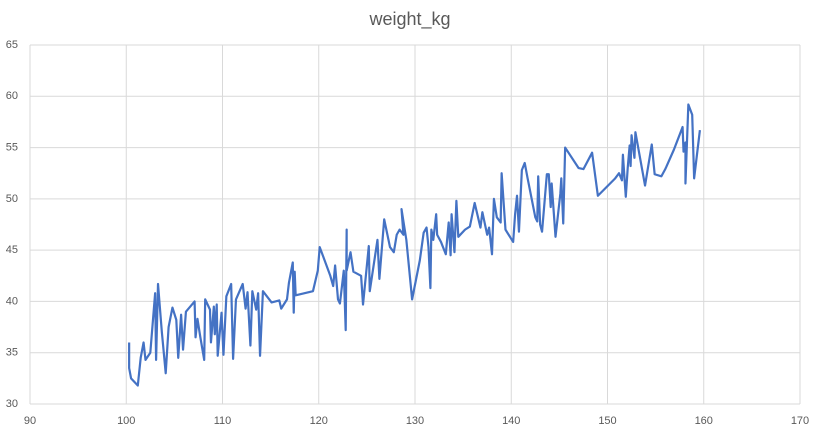 The width and height of the screenshot is (821, 434). What do you see at coordinates (223, 421) in the screenshot?
I see `x-tick-label: 110` at bounding box center [223, 421].